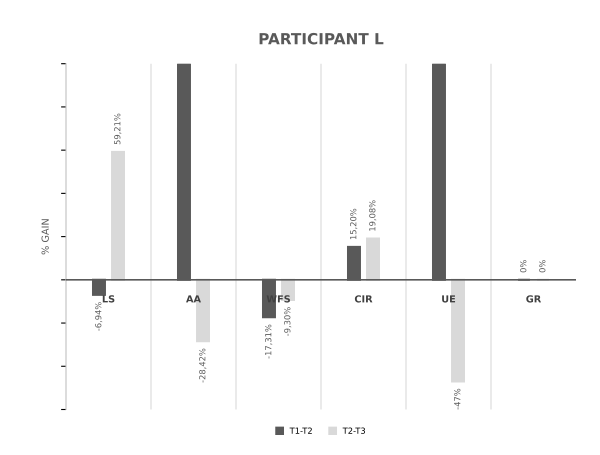 The width and height of the screenshot is (600, 455). I want to click on legend-label: T2-T3, so click(354, 431).